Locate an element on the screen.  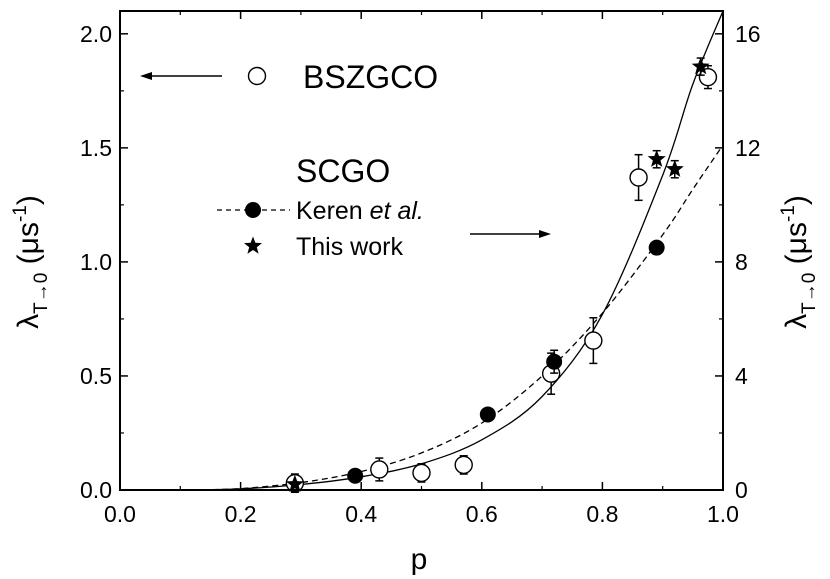
y-right-tick-label: 16 is located at coordinates (748, 34).